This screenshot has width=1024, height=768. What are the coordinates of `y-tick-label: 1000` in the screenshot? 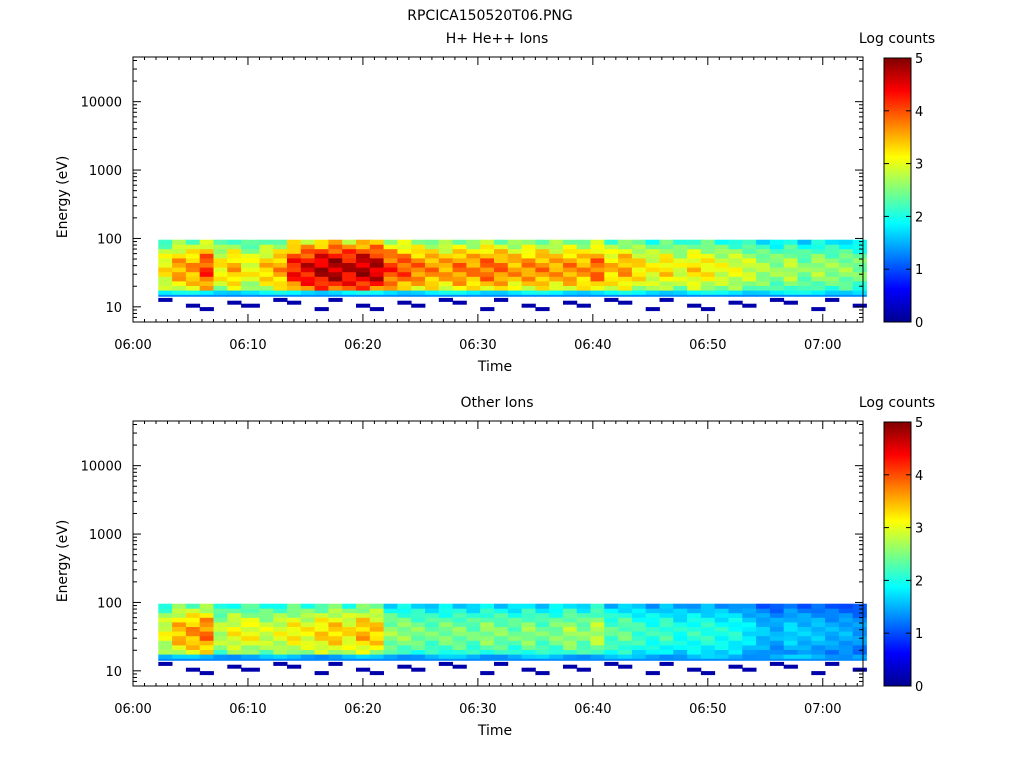 It's located at (105, 171).